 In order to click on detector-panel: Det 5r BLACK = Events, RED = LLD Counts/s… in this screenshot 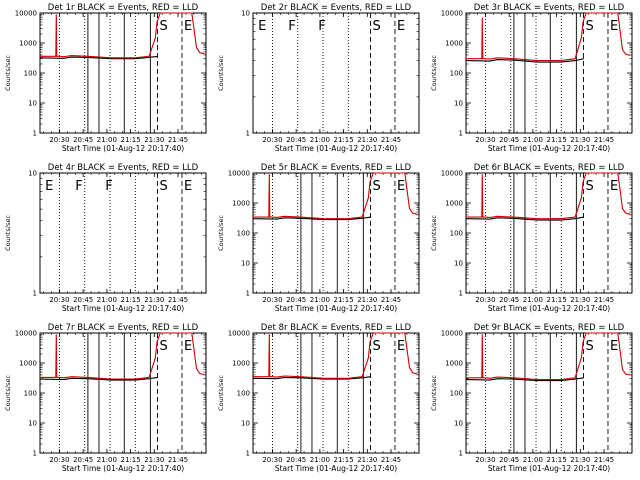, I will do `click(318, 238)`.